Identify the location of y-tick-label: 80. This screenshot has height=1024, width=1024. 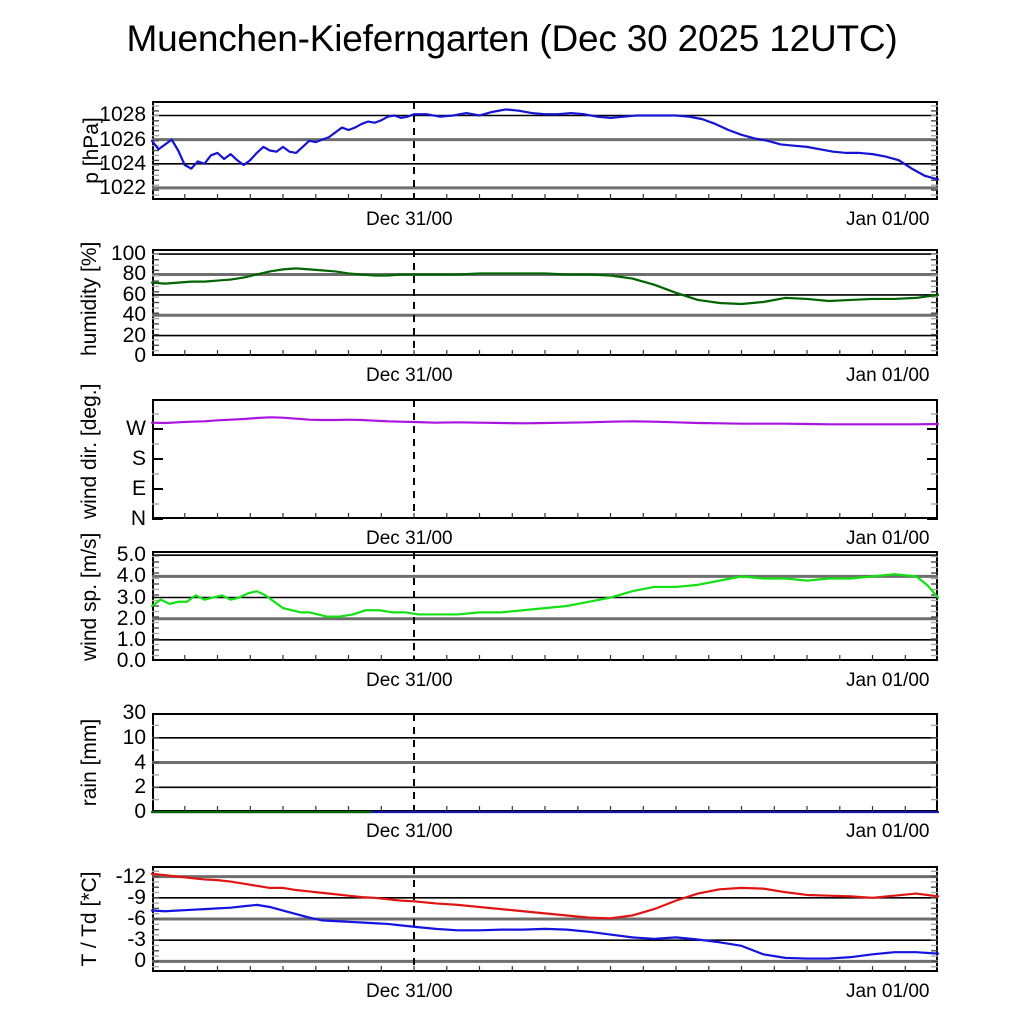
(134, 274).